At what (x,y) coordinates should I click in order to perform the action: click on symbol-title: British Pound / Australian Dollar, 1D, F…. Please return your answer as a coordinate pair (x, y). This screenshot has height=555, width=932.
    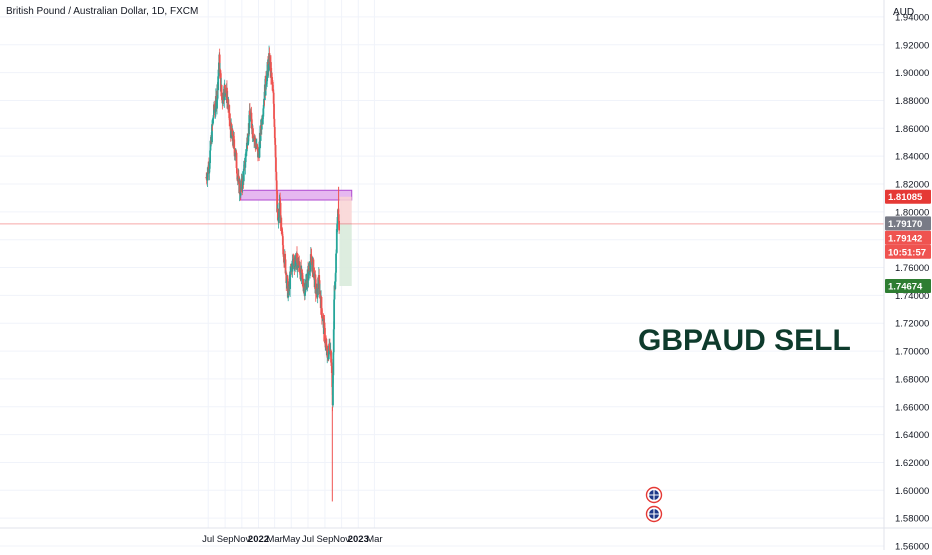
    Looking at the image, I should click on (102, 11).